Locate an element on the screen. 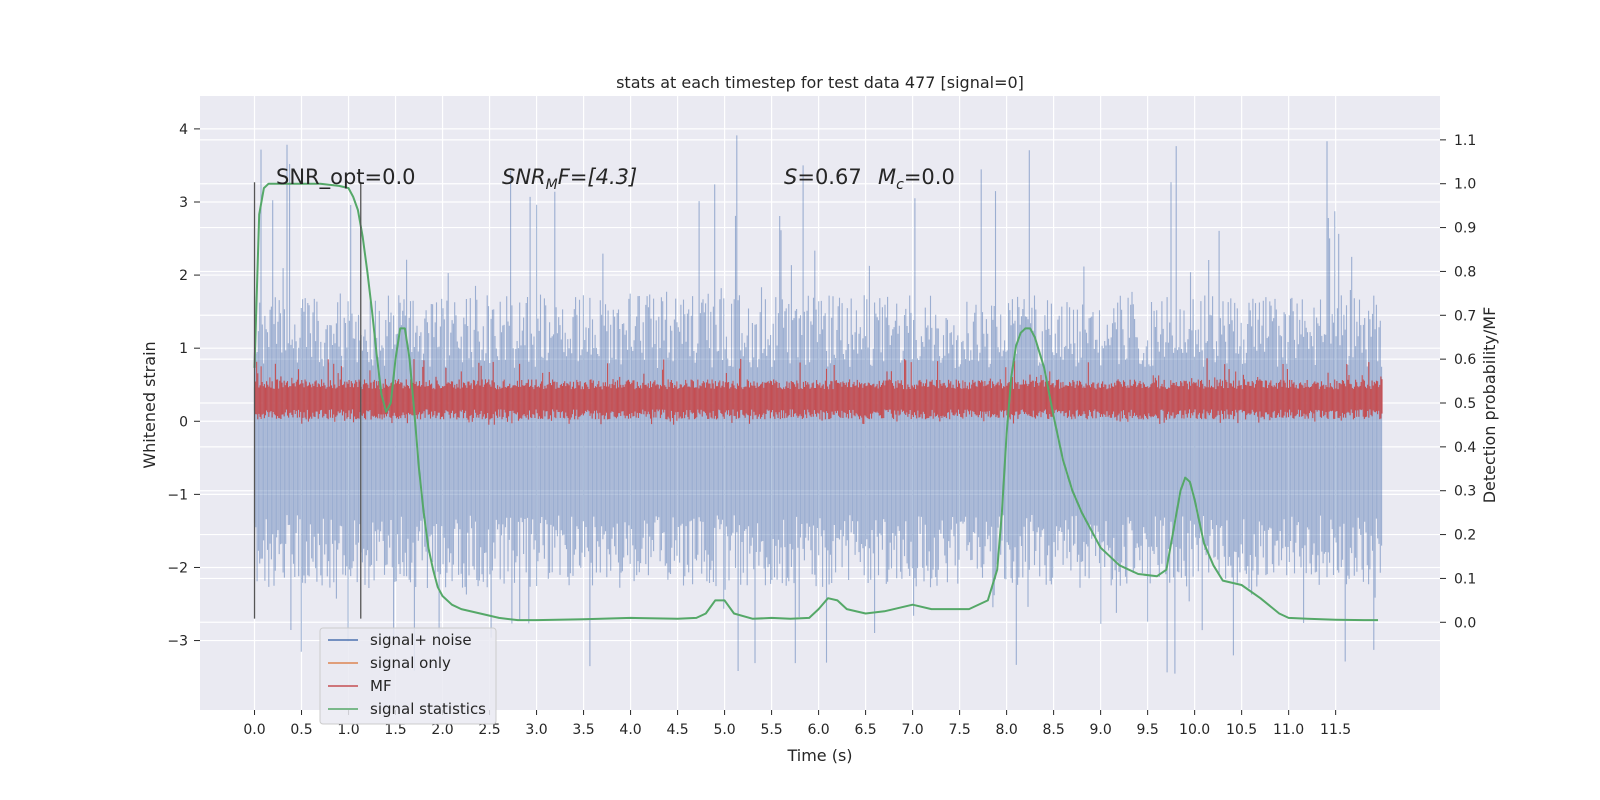 The image size is (1600, 800). mc-sub: c is located at coordinates (900, 185).